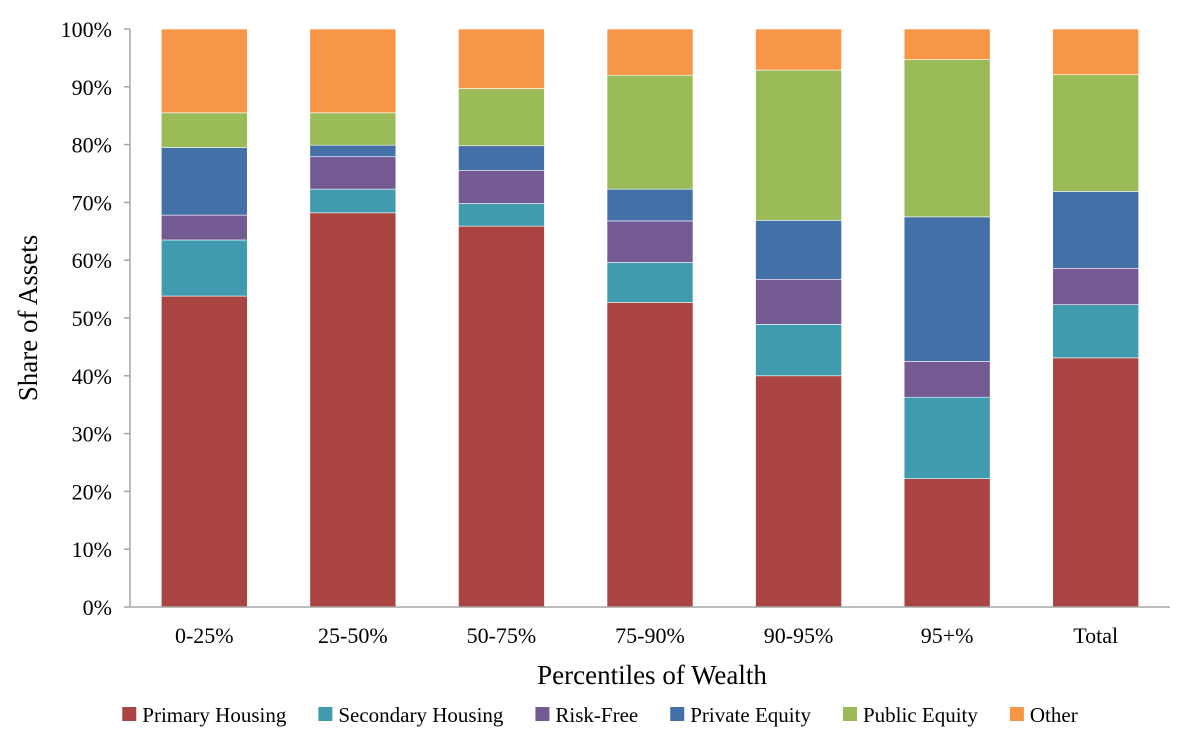 This screenshot has width=1200, height=736. What do you see at coordinates (92, 260) in the screenshot?
I see `y-tick-label-7: 60%` at bounding box center [92, 260].